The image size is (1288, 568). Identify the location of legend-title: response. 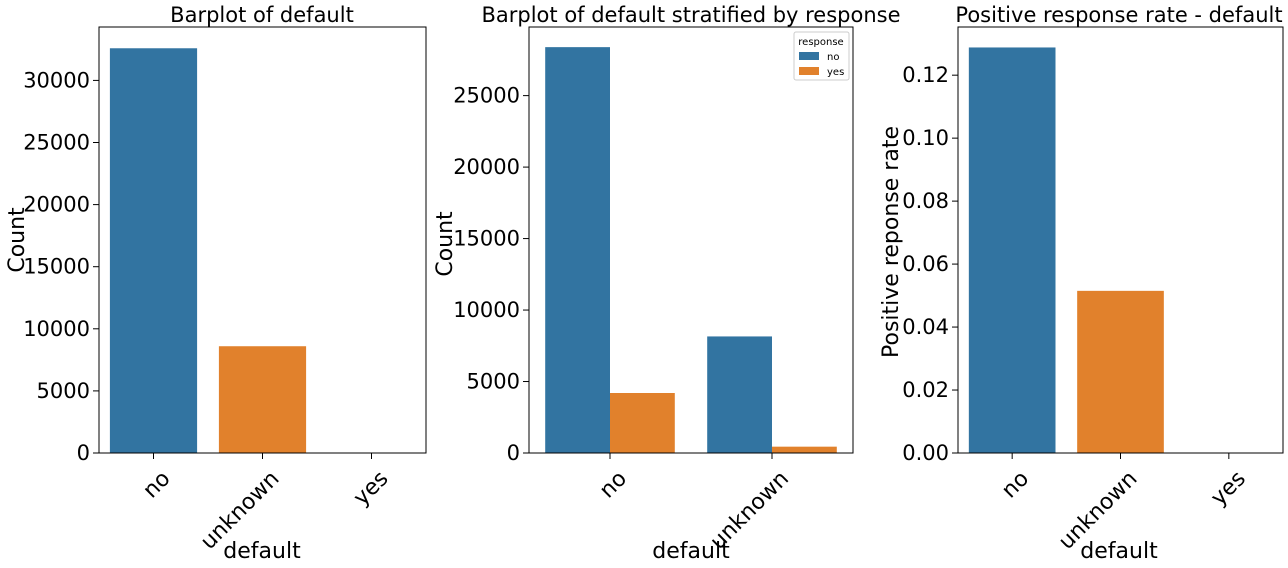
(820, 42).